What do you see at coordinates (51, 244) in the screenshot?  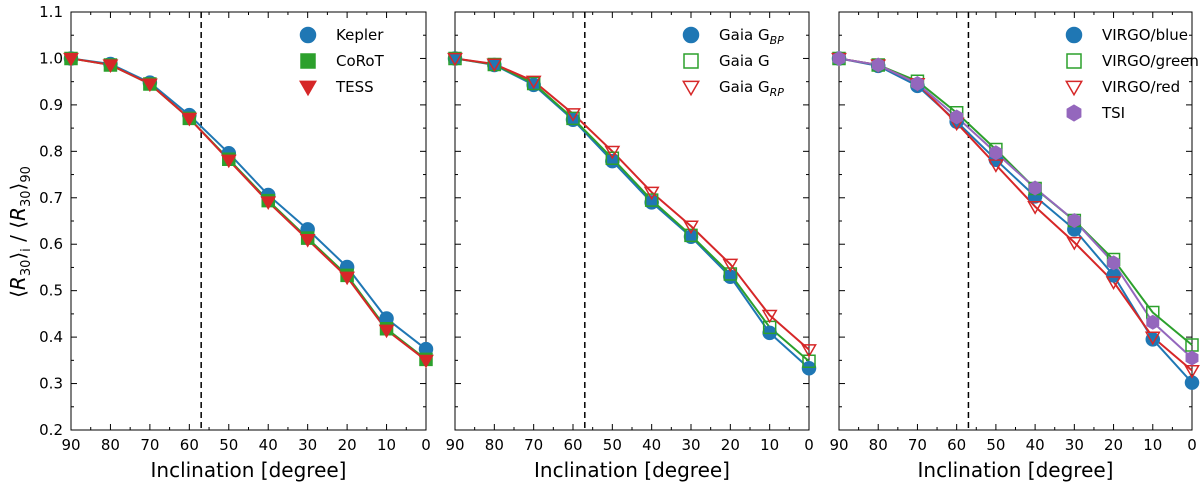 I see `y-tick-label: 0.6` at bounding box center [51, 244].